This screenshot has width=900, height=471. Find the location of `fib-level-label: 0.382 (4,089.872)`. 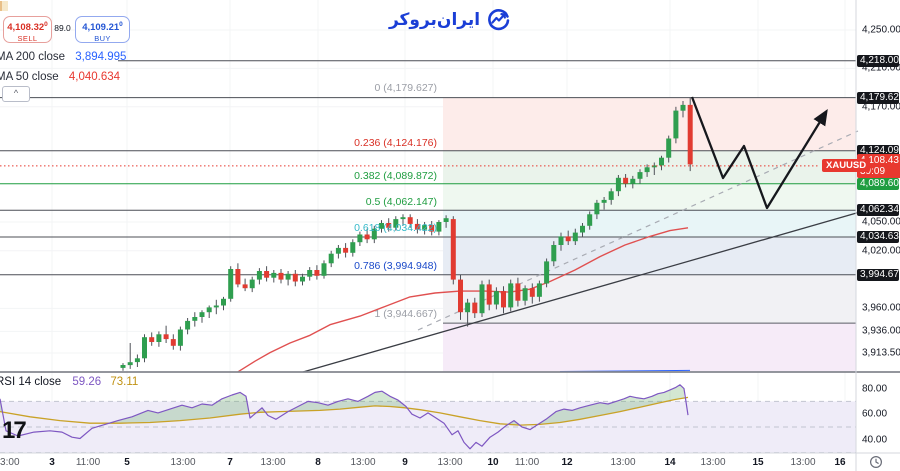

fib-level-label: 0.382 (4,089.872) is located at coordinates (395, 176).